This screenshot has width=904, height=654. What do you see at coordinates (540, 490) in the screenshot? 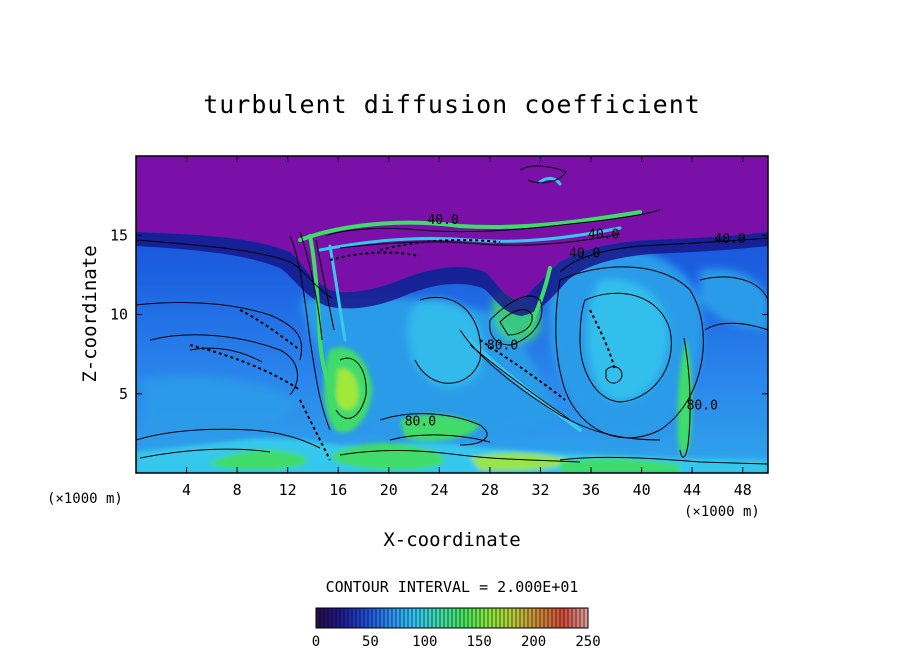
I see `x-tick-label: 32` at bounding box center [540, 490].